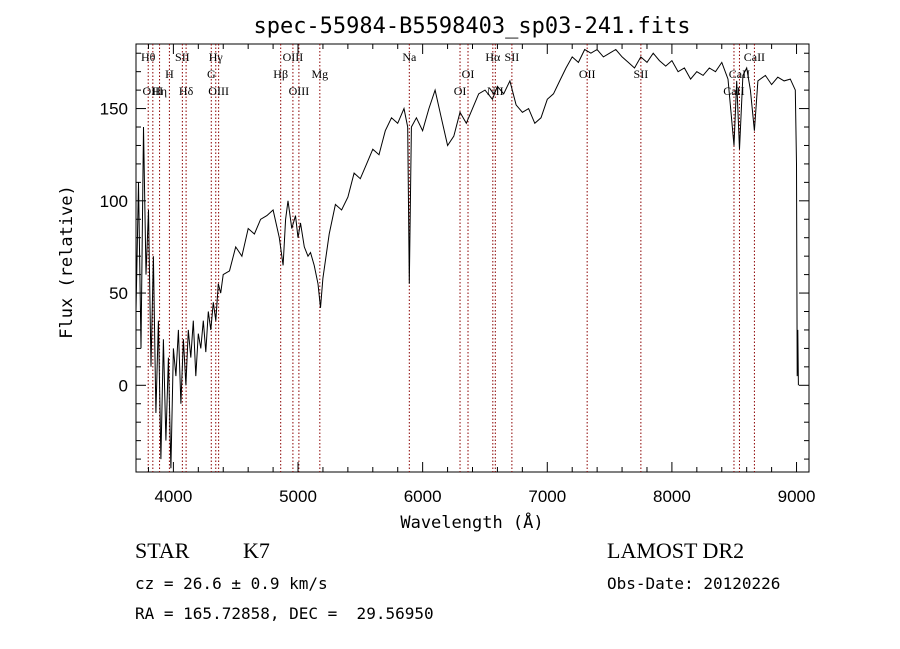 This screenshot has height=649, width=900. I want to click on coordinates: RA = 165.72858, DEC = 29.56950, so click(284, 613).